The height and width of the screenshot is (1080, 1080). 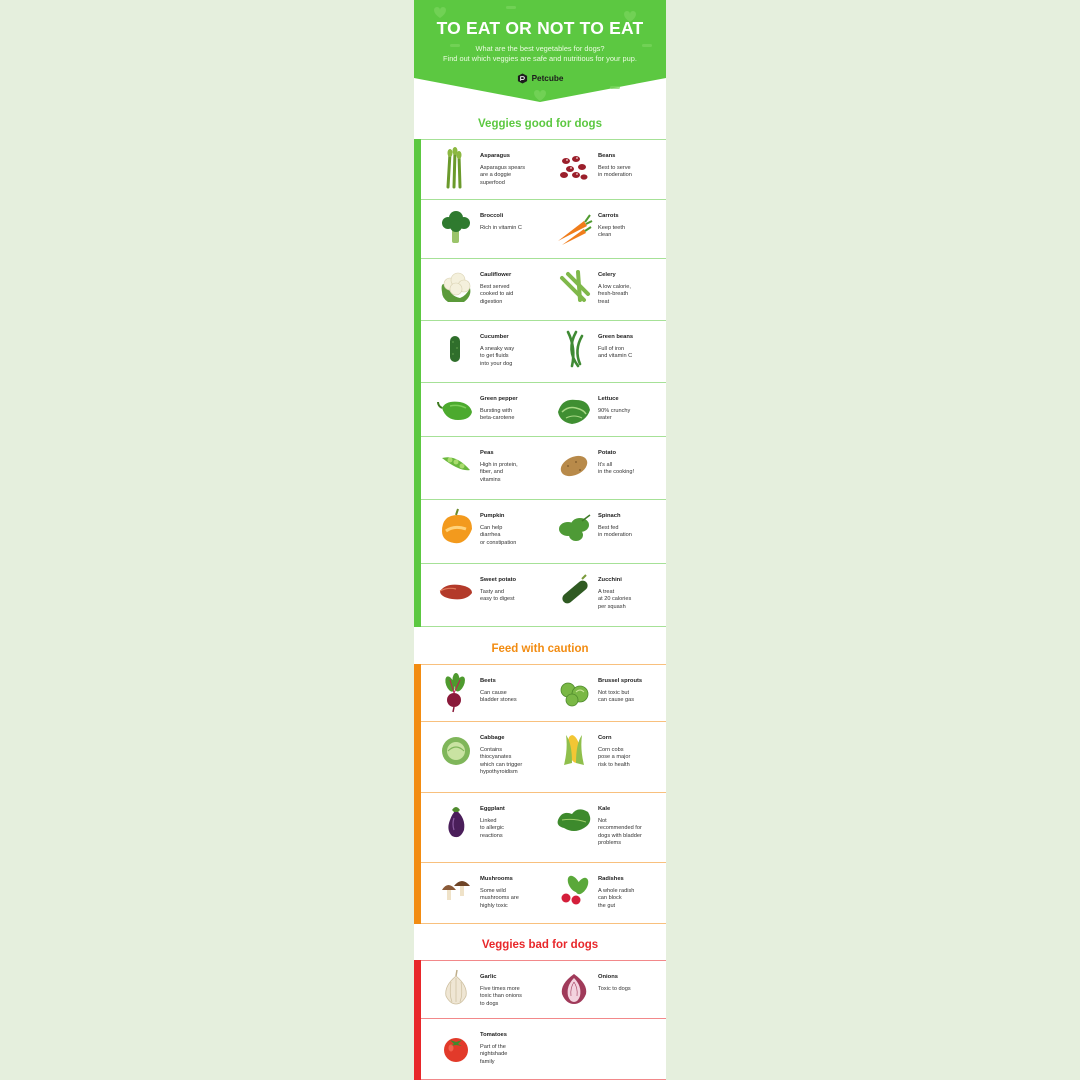 I want to click on cucumber-icon, so click(x=455, y=349).